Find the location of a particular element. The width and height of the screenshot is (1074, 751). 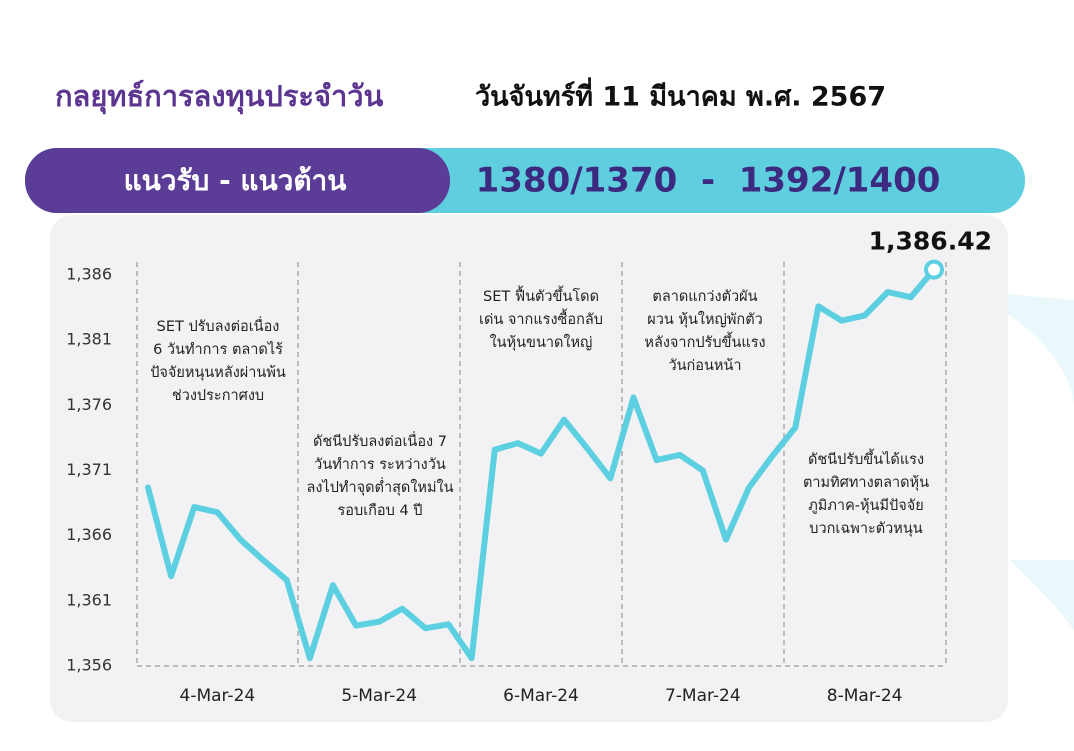

annotation: ลงไปทำจุดต่ำสุดใหม่ใน is located at coordinates (379, 486).